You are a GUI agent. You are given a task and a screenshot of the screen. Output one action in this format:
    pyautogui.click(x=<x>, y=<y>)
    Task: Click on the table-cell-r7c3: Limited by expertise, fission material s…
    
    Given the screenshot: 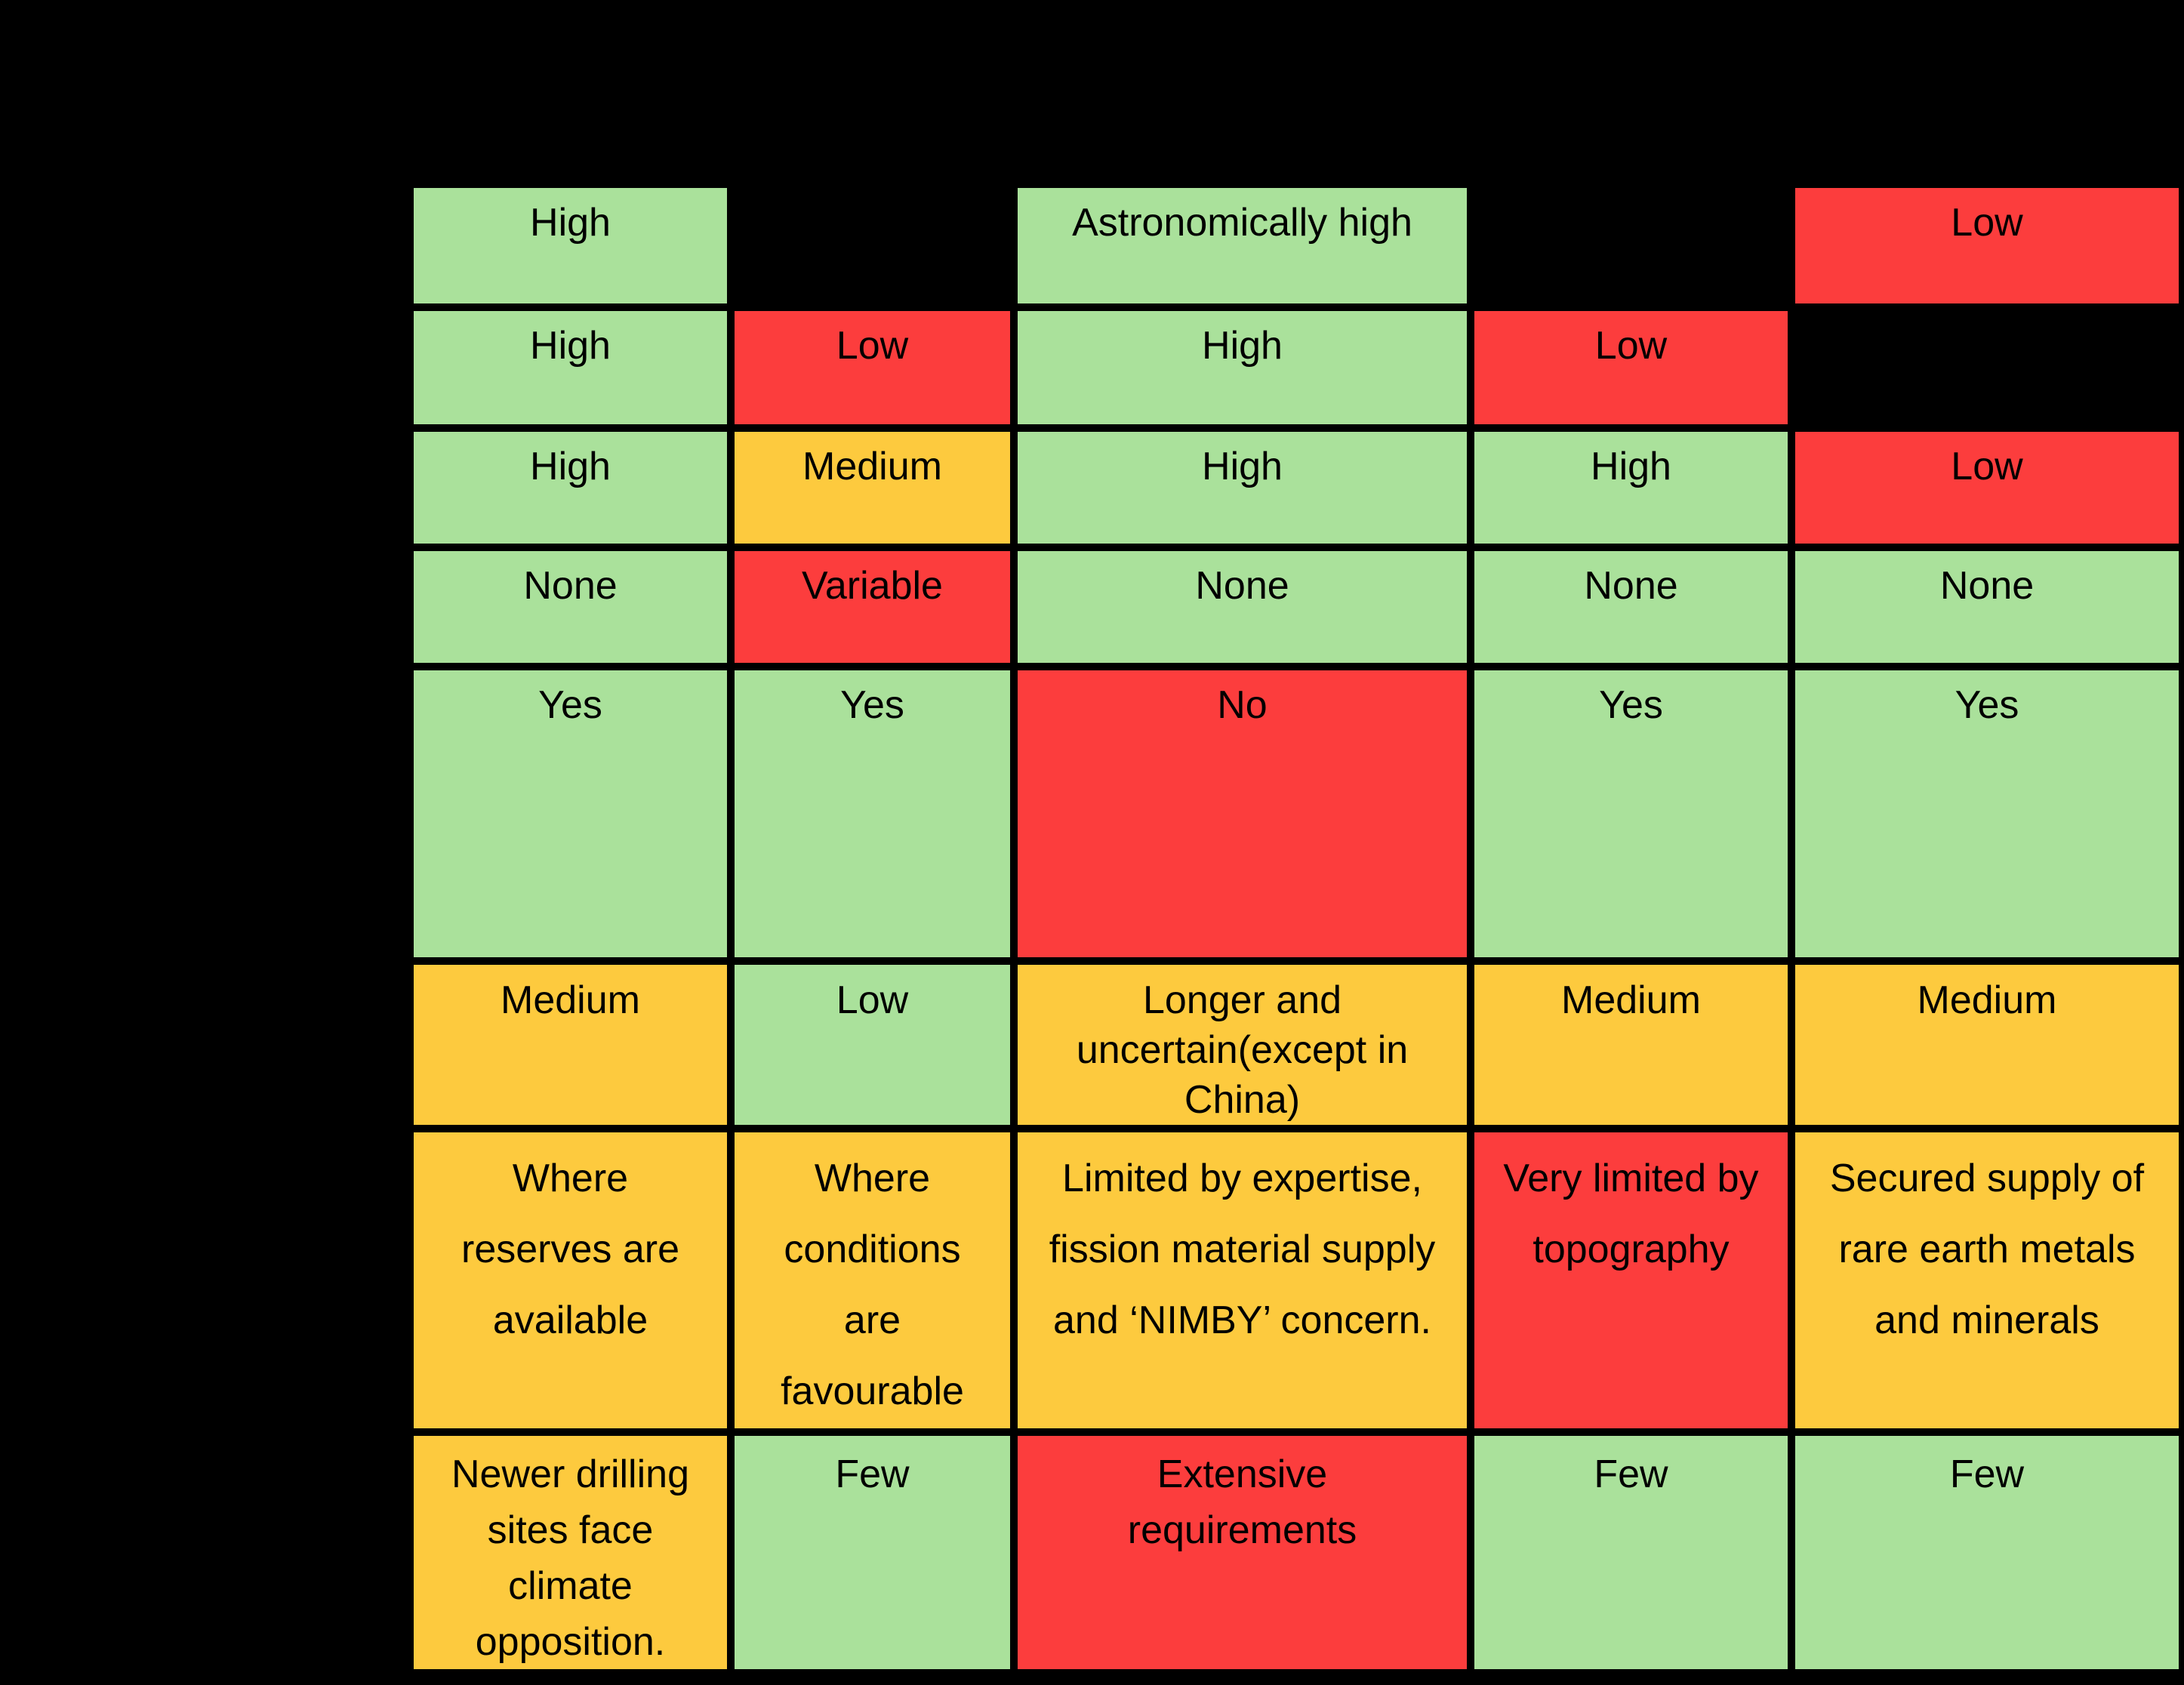 What is the action you would take?
    pyautogui.click(x=1242, y=1280)
    